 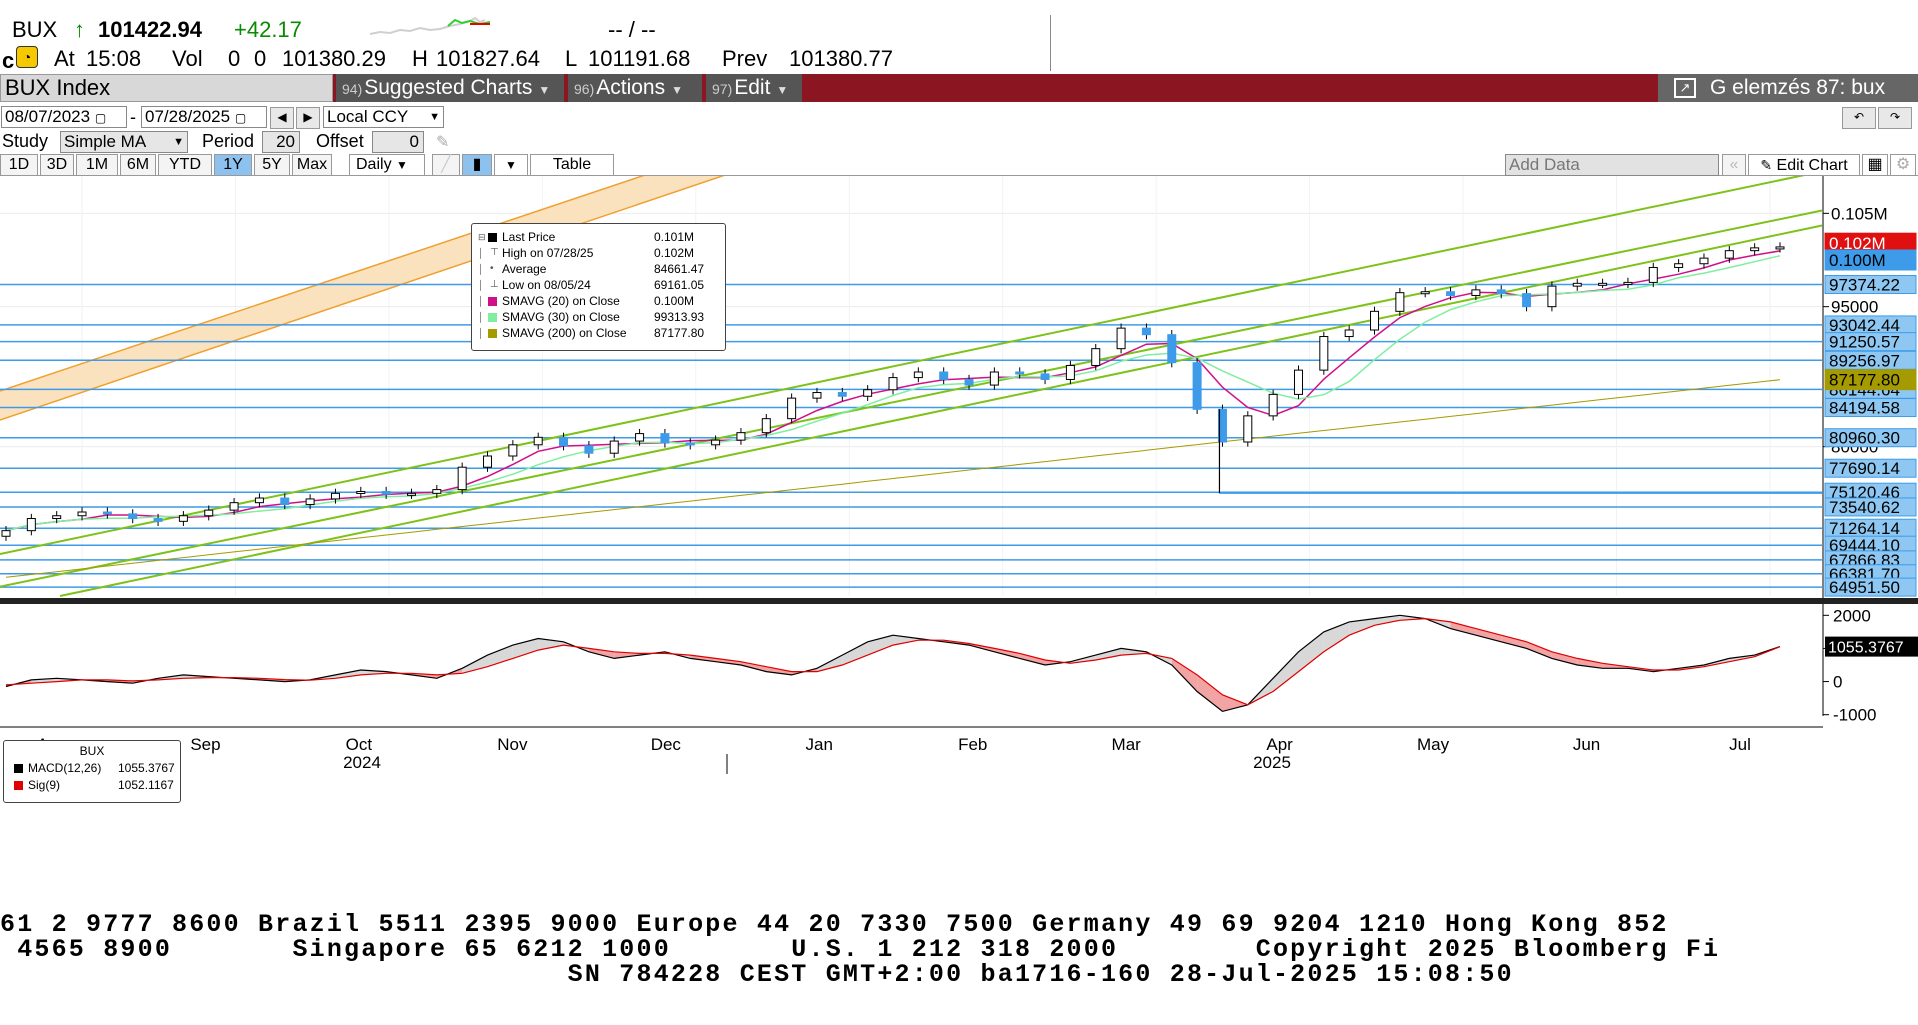 I want to click on range-button-1d: 1D, so click(x=19, y=165).